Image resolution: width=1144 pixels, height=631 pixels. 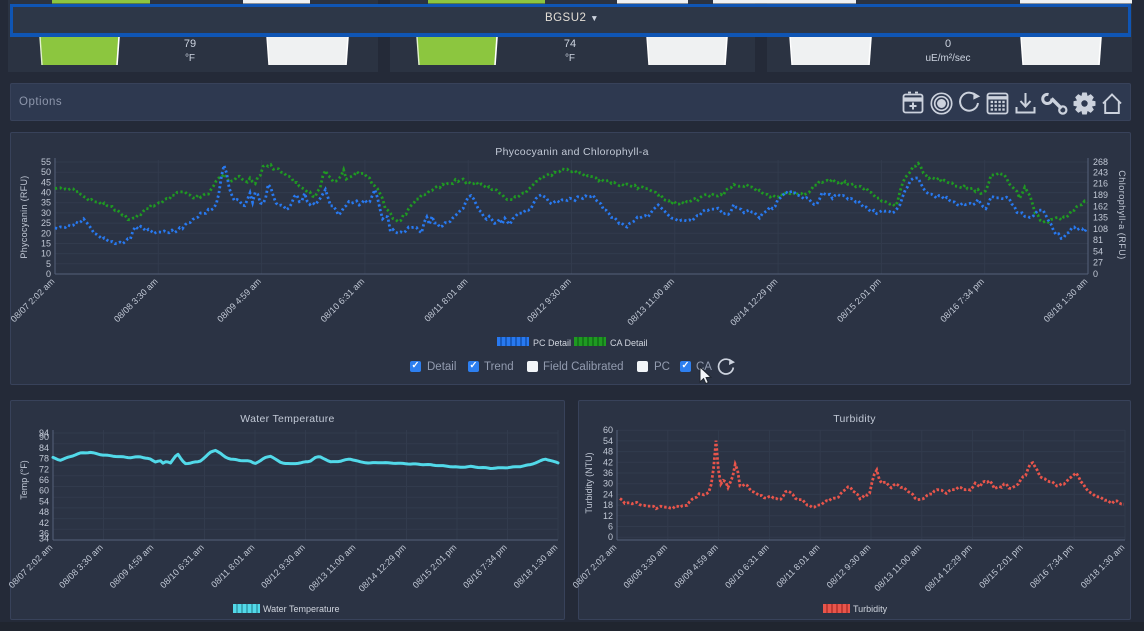 What do you see at coordinates (44, 480) in the screenshot?
I see `svg-text: 66` at bounding box center [44, 480].